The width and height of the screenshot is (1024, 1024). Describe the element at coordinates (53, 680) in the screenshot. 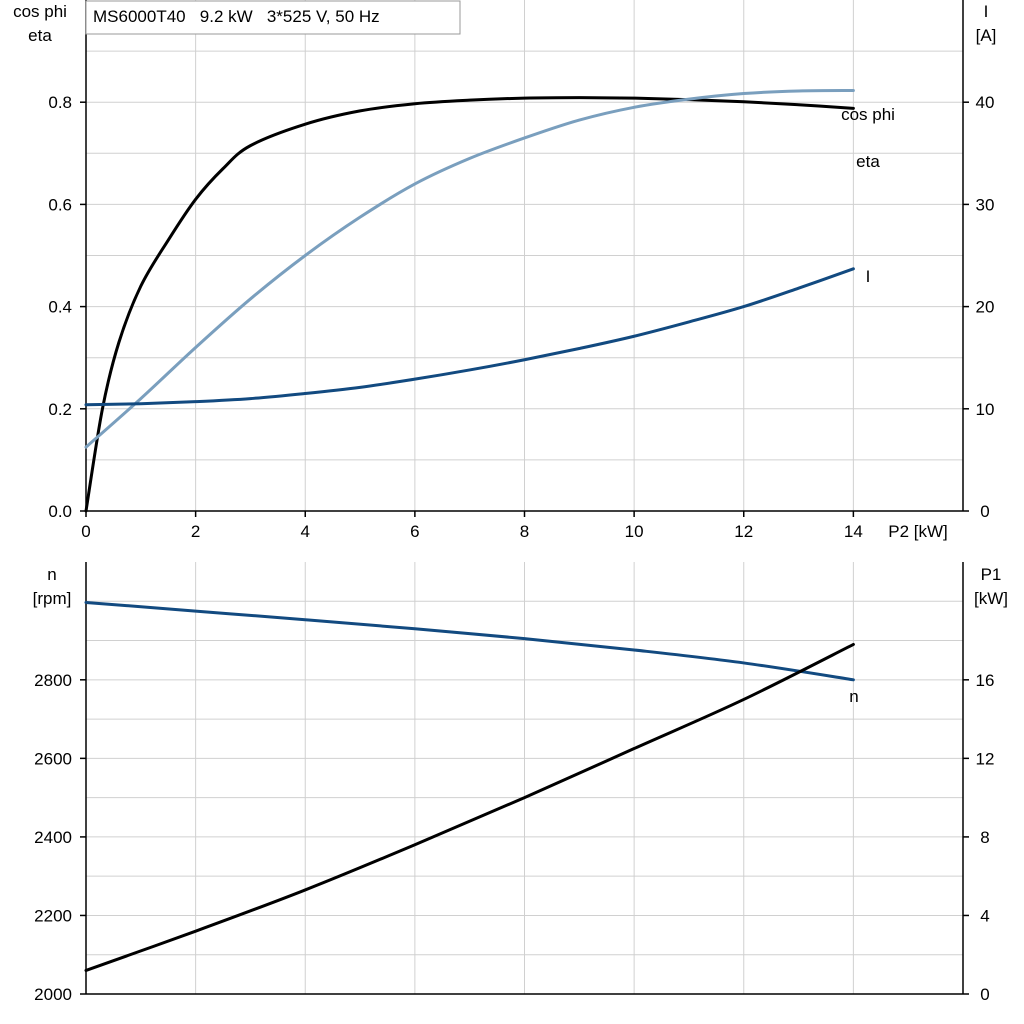

I see `left-tick-label: 2800` at that location.